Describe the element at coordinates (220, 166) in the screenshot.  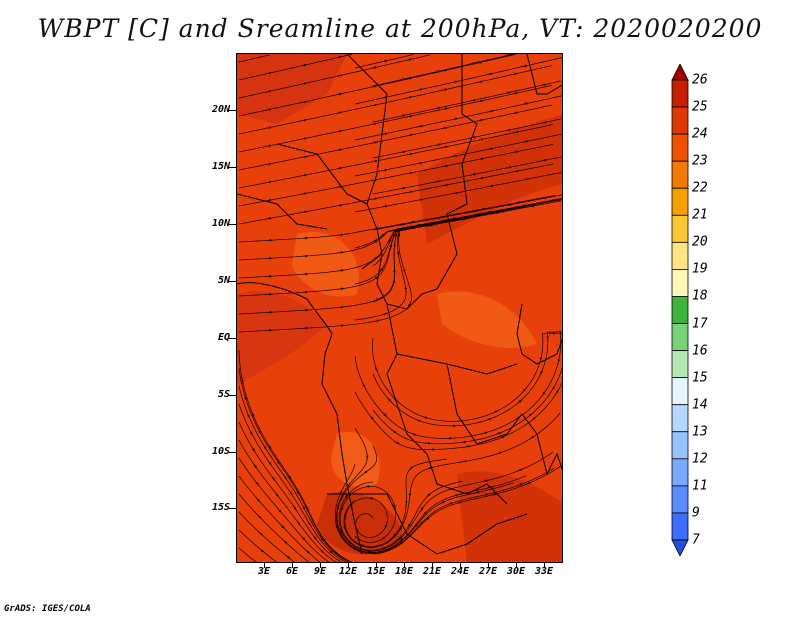
I see `lat-label-15n: 15N` at that location.